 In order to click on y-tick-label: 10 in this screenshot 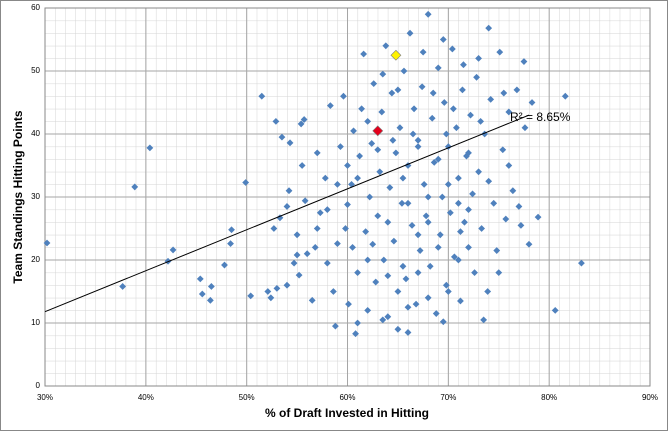, I will do `click(35, 322)`.